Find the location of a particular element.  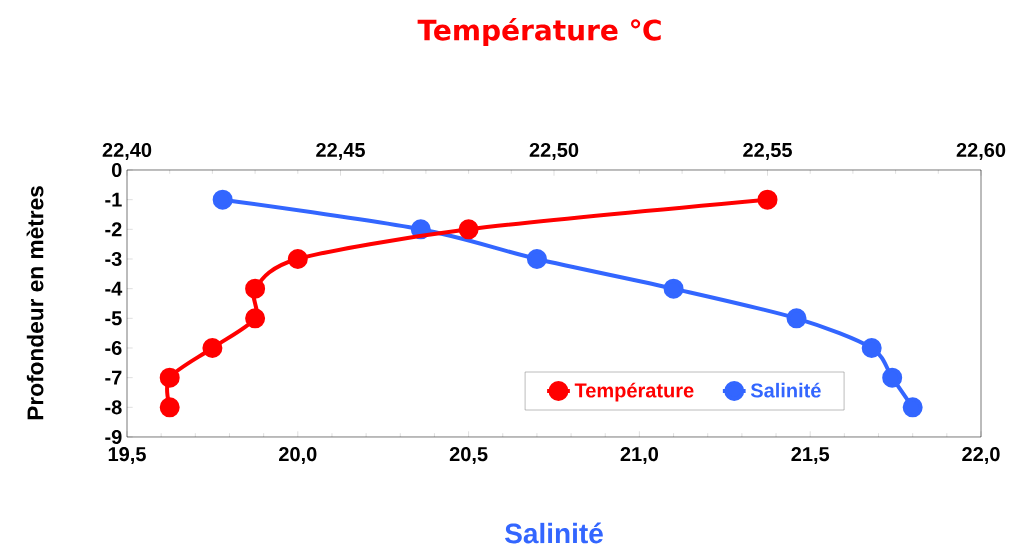

x-axis-title: Salinité is located at coordinates (554, 533).